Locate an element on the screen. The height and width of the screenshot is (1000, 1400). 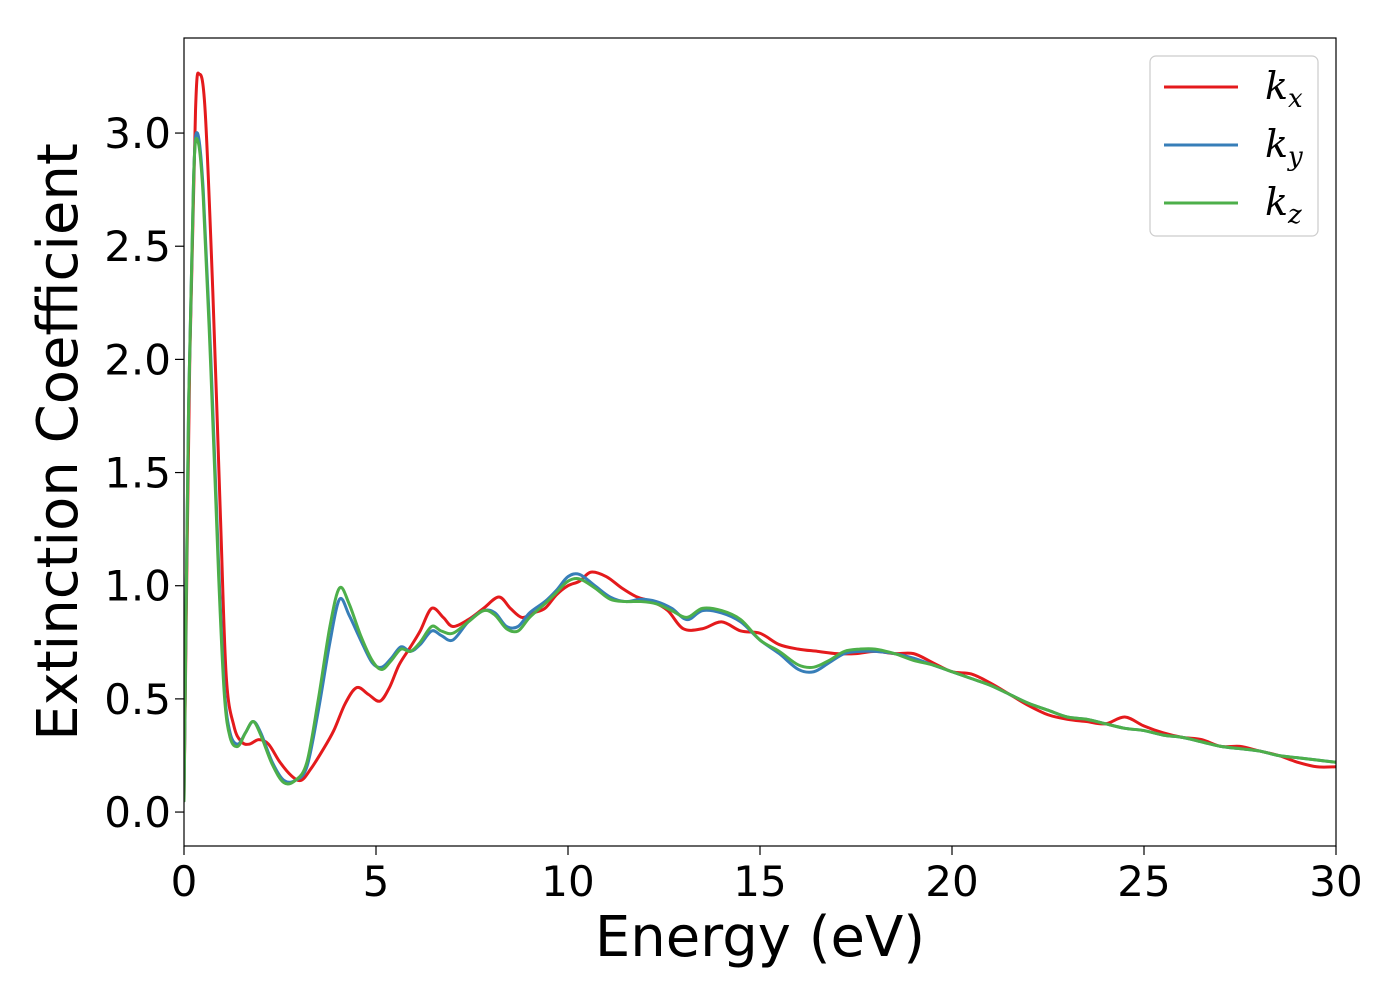
x-tick-label: 5 is located at coordinates (376, 881).